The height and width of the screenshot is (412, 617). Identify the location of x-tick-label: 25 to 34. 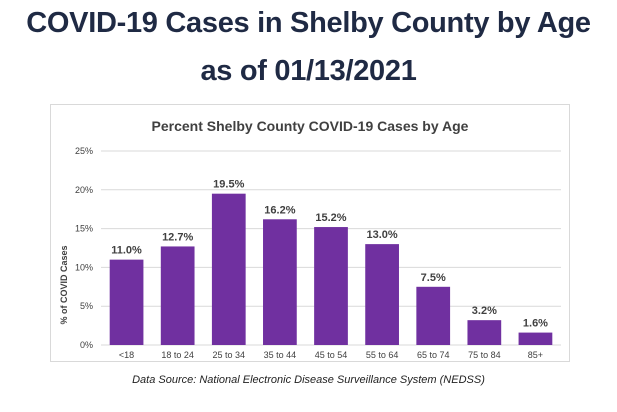
(229, 355).